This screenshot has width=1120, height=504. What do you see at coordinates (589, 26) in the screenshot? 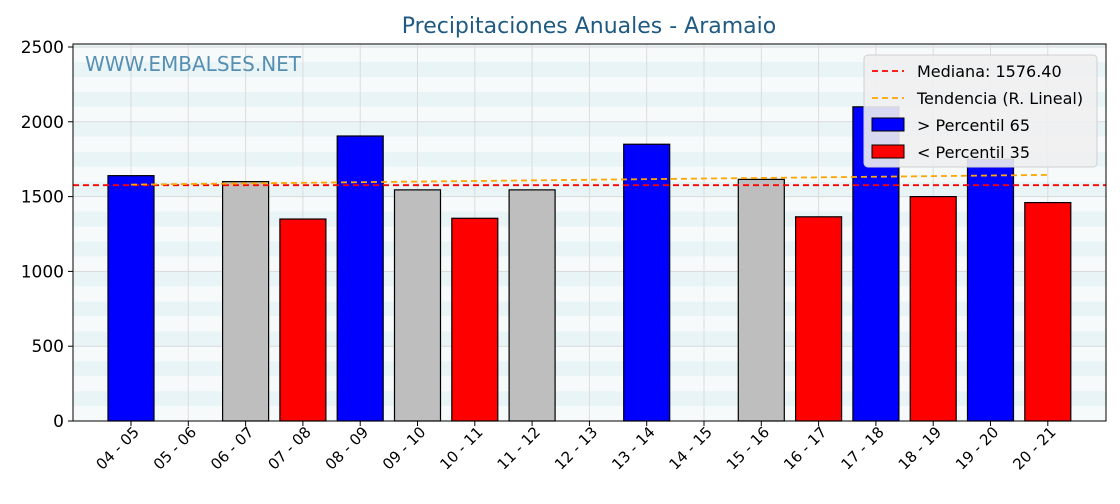
I see `chart-title: Precipitaciones Anuales - Aramaio` at bounding box center [589, 26].